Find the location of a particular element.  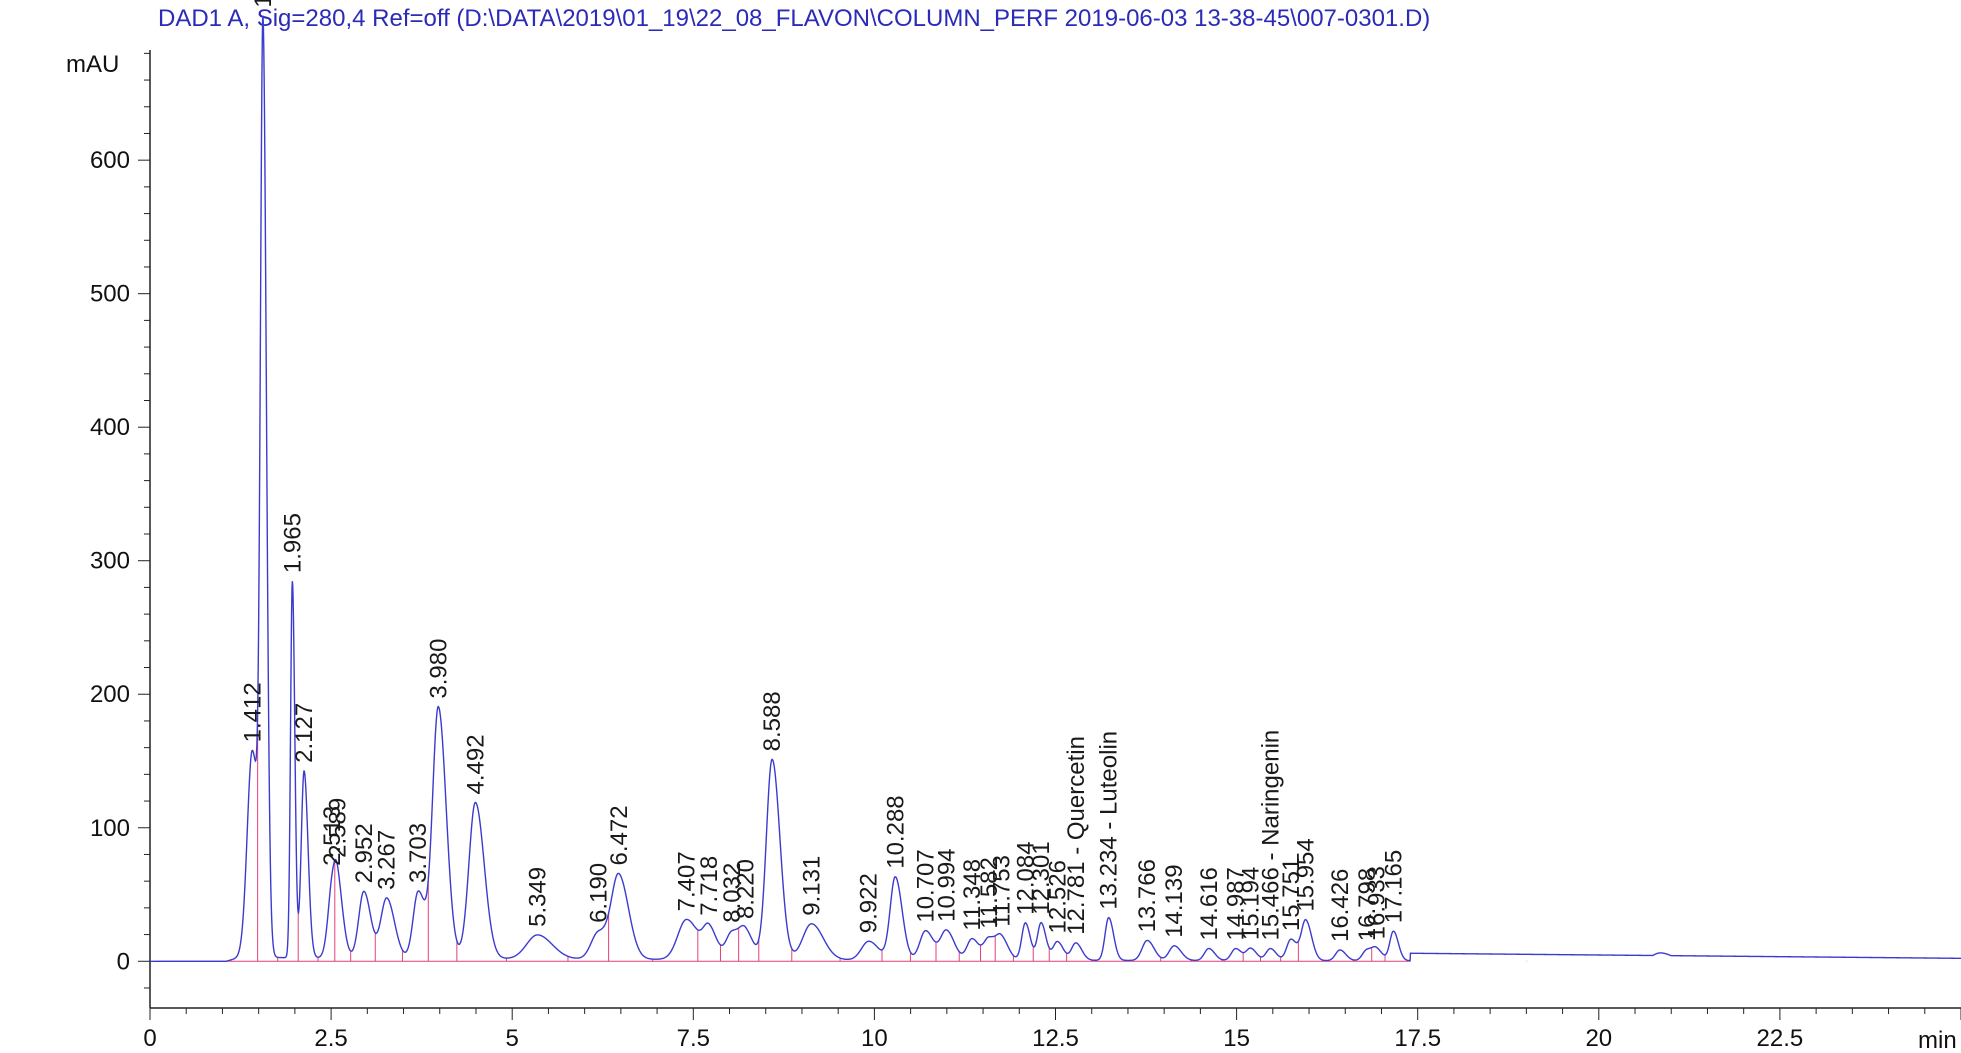

peak-label: 12.781 - Quercetin is located at coordinates (1076, 835).